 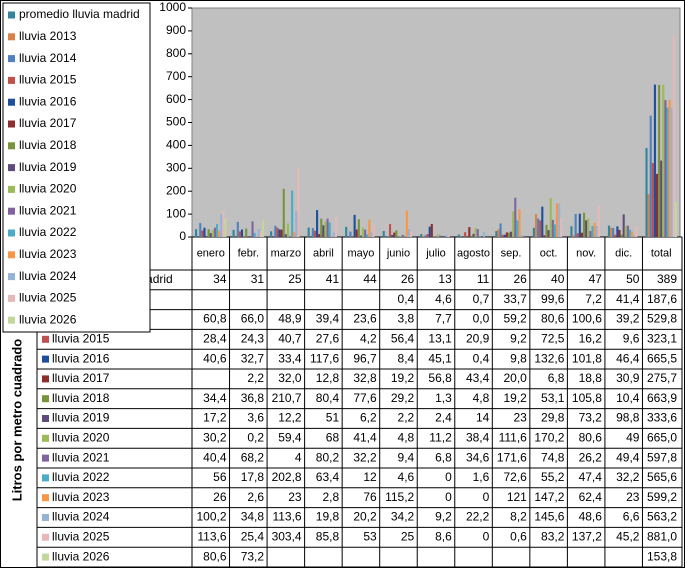 I want to click on table-cell: 33,7, so click(x=515, y=299).